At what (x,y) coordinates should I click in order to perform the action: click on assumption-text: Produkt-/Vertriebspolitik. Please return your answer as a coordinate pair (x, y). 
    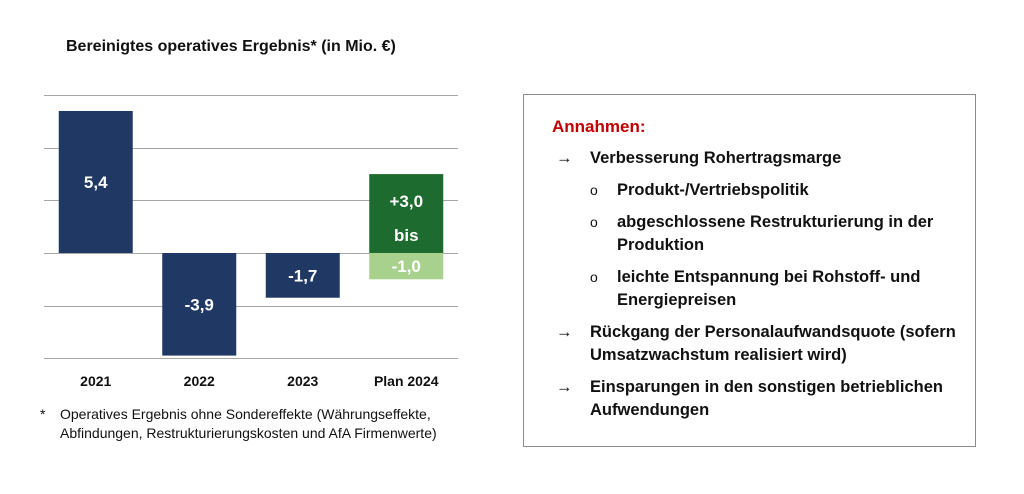
    Looking at the image, I should click on (713, 190).